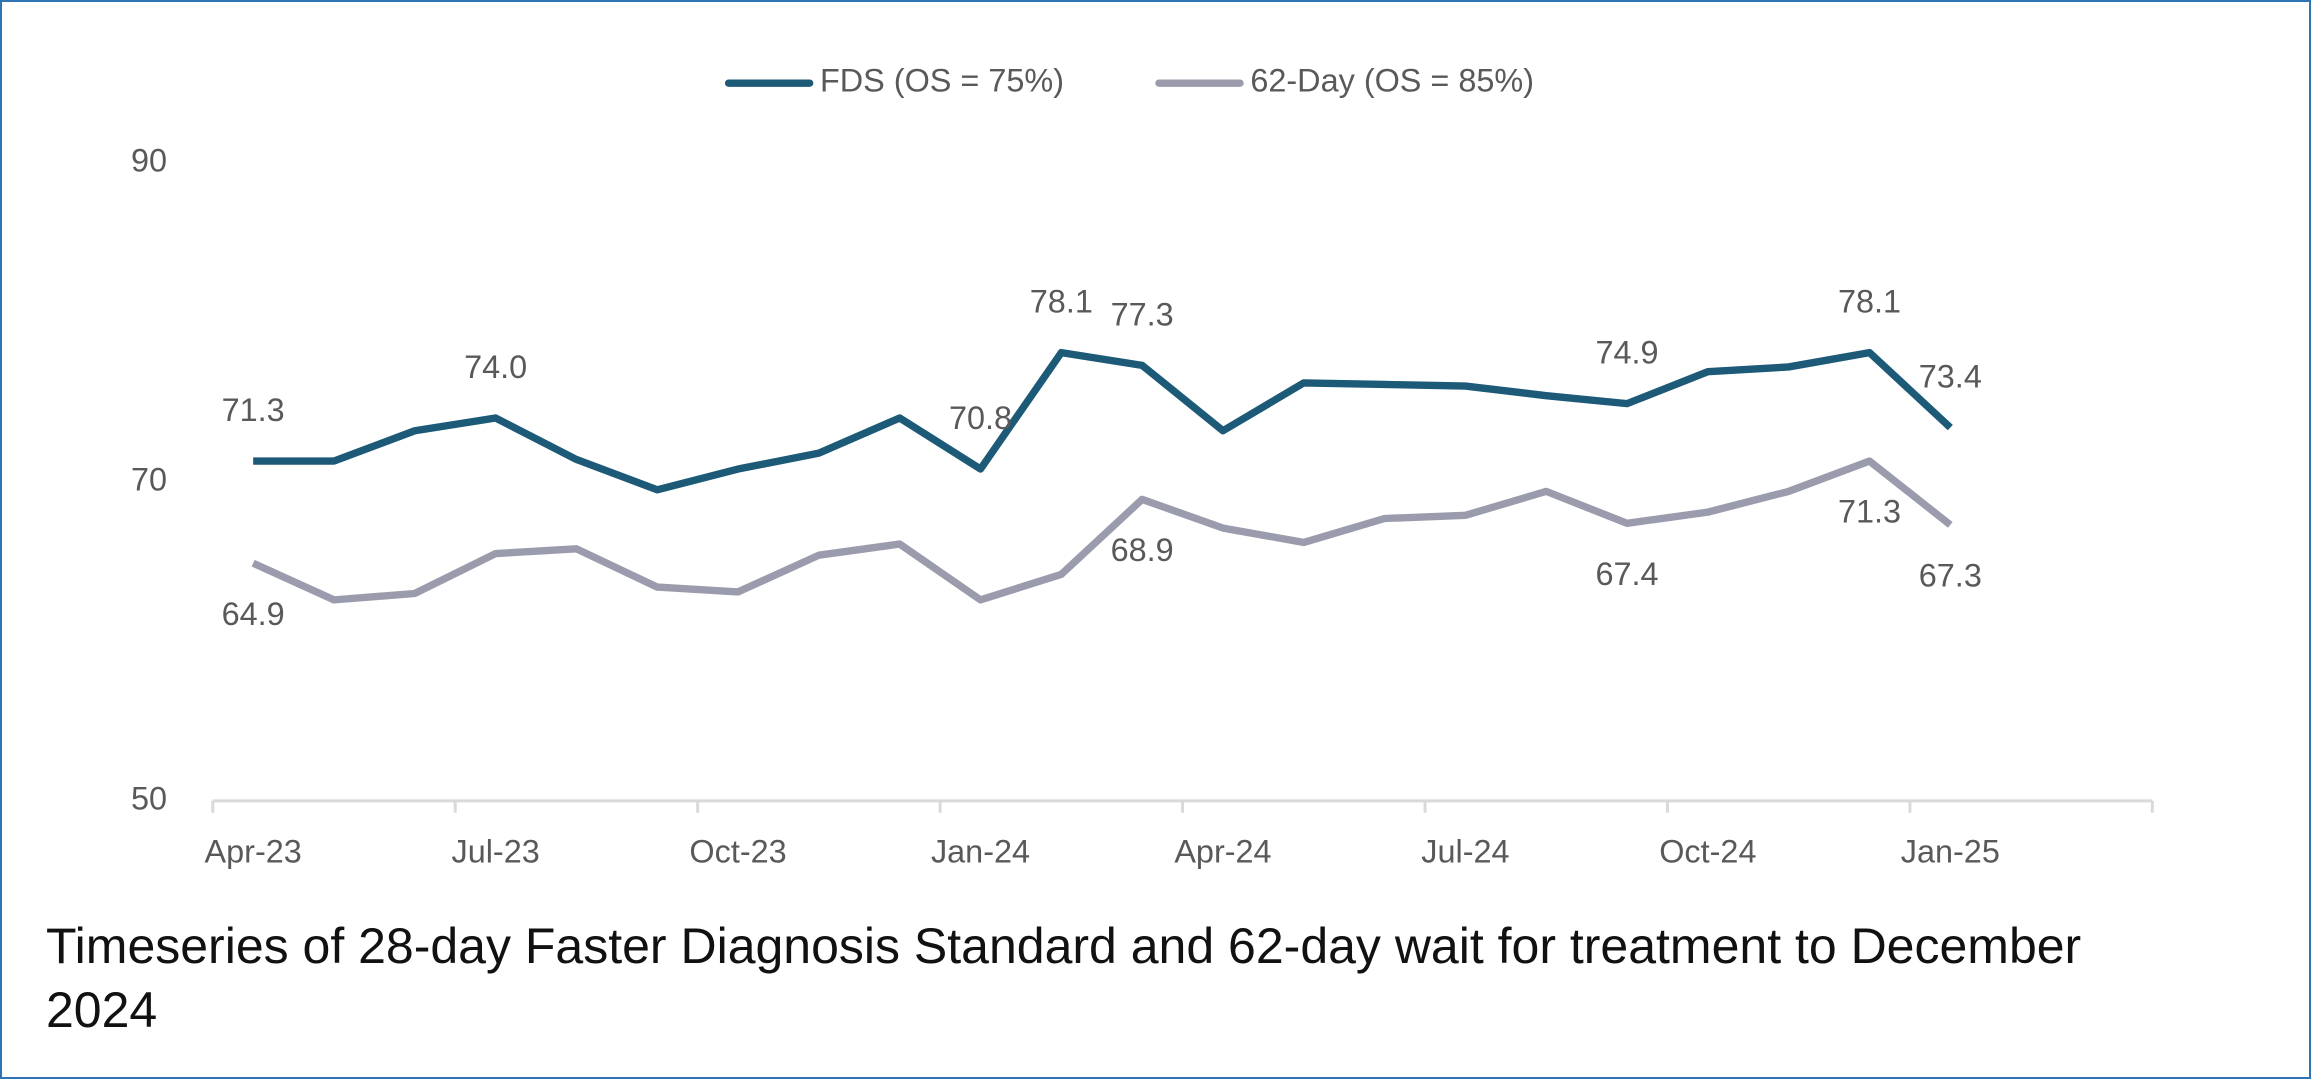 This screenshot has height=1079, width=2311. I want to click on x-tick-label: Jul-23, so click(495, 852).